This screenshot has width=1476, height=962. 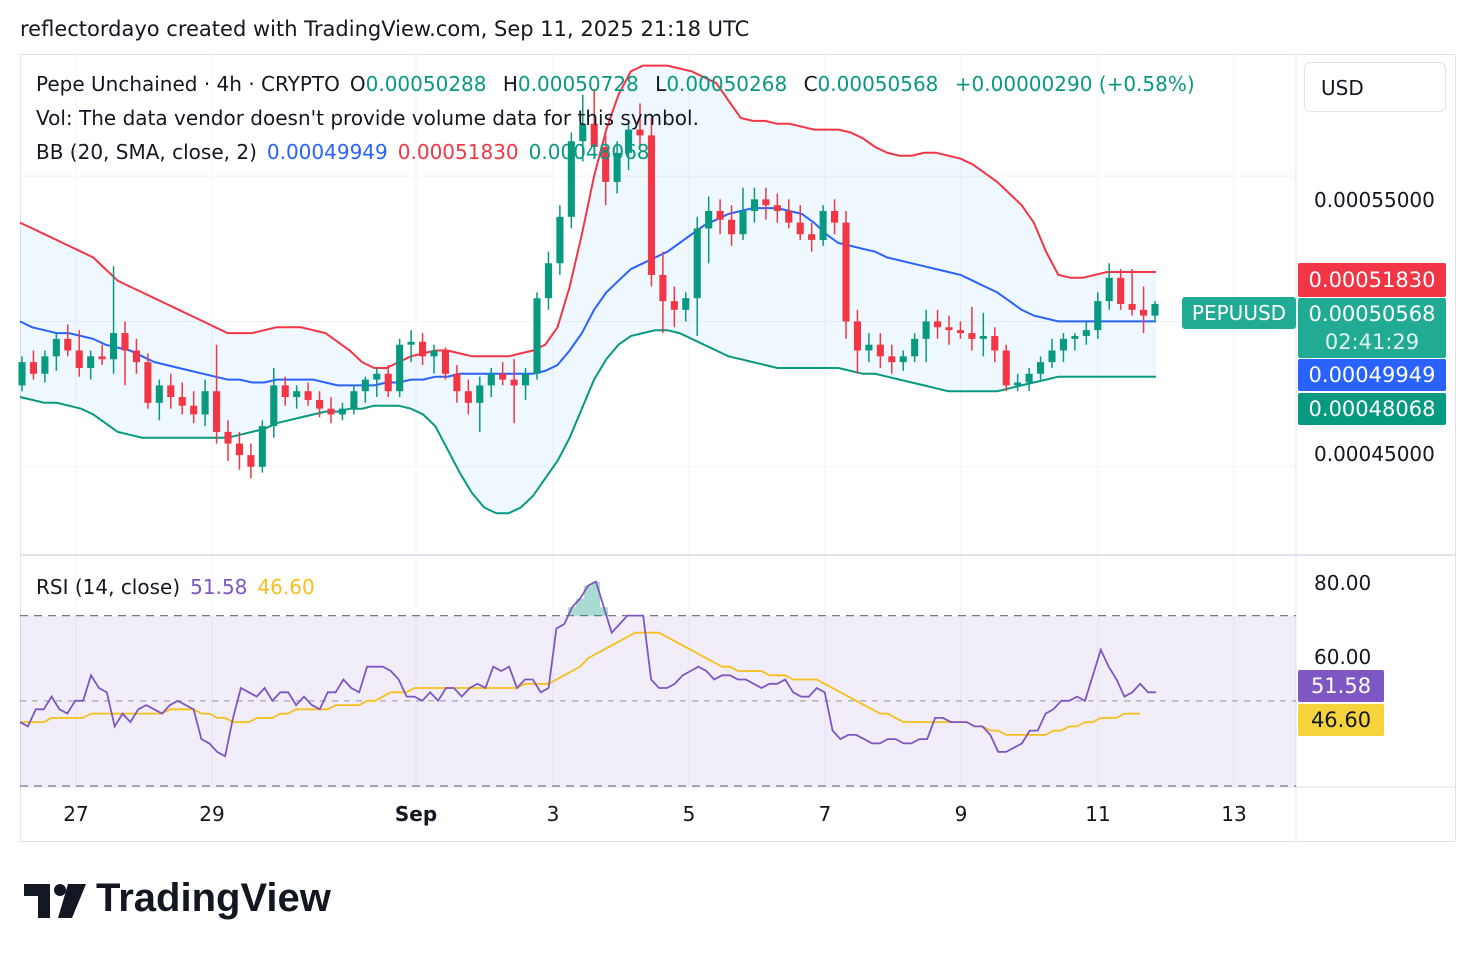 What do you see at coordinates (1343, 657) in the screenshot?
I see `rsi-tick-60: 60.00` at bounding box center [1343, 657].